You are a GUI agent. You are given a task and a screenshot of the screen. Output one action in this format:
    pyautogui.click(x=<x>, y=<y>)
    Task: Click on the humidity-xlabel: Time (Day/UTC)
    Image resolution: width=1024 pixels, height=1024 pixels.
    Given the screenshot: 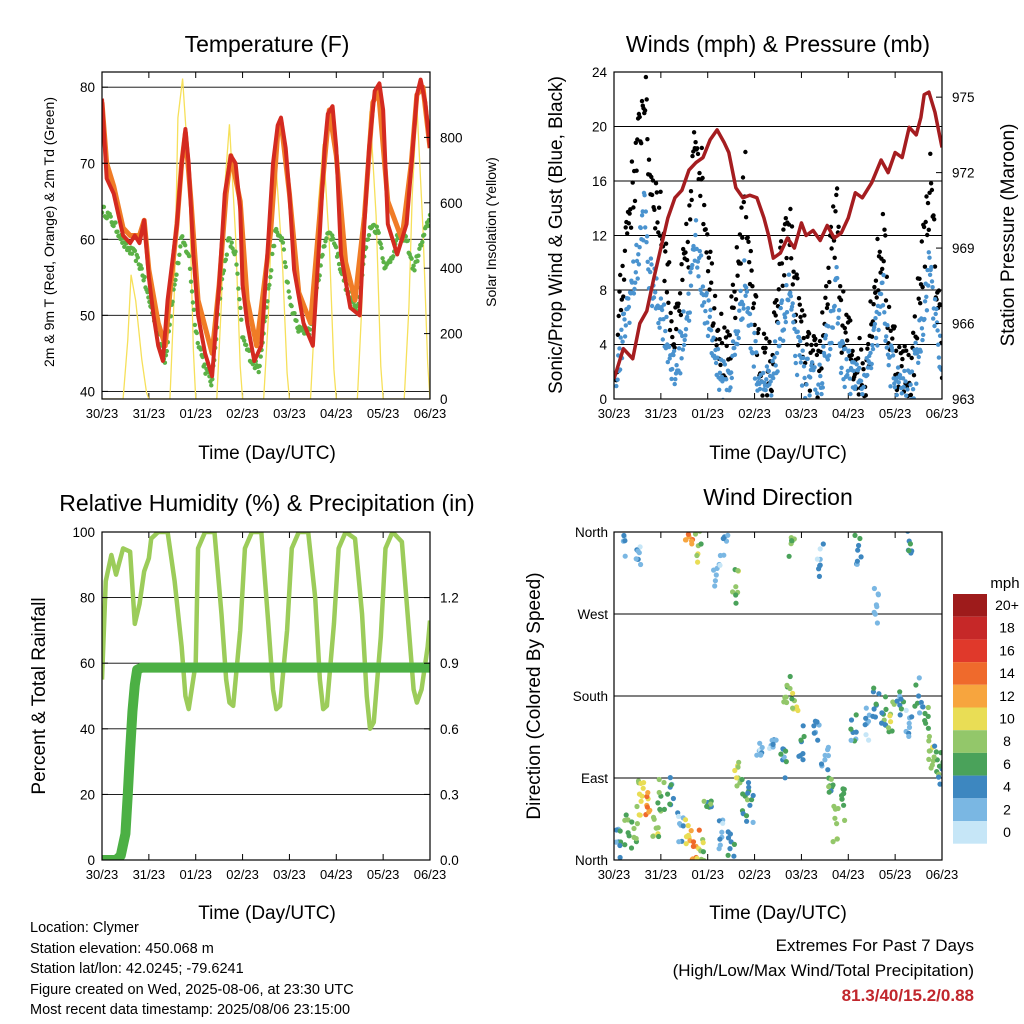 What is the action you would take?
    pyautogui.click(x=267, y=913)
    